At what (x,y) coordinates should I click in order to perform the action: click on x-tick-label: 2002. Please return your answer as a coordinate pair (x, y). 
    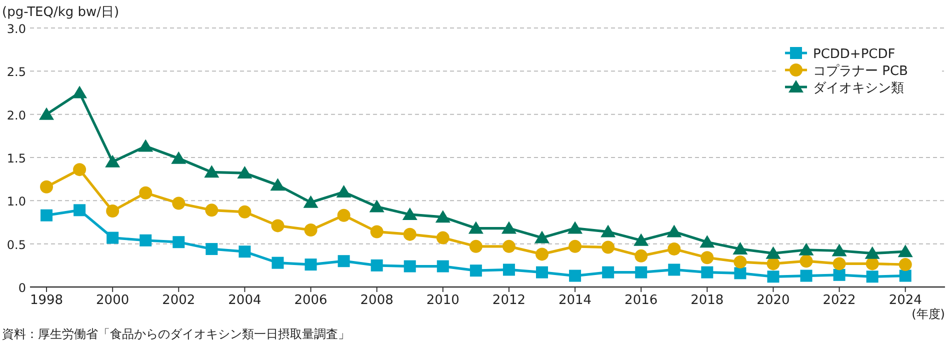
    Looking at the image, I should click on (179, 300).